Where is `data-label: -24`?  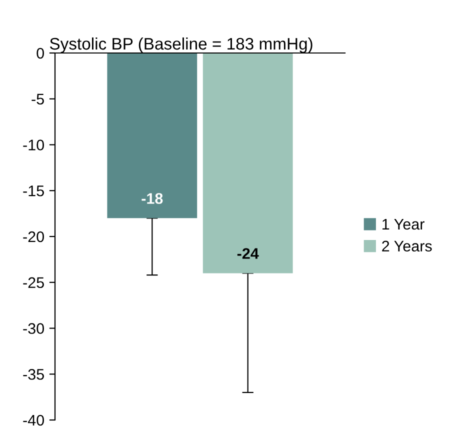
data-label: -24 is located at coordinates (248, 253).